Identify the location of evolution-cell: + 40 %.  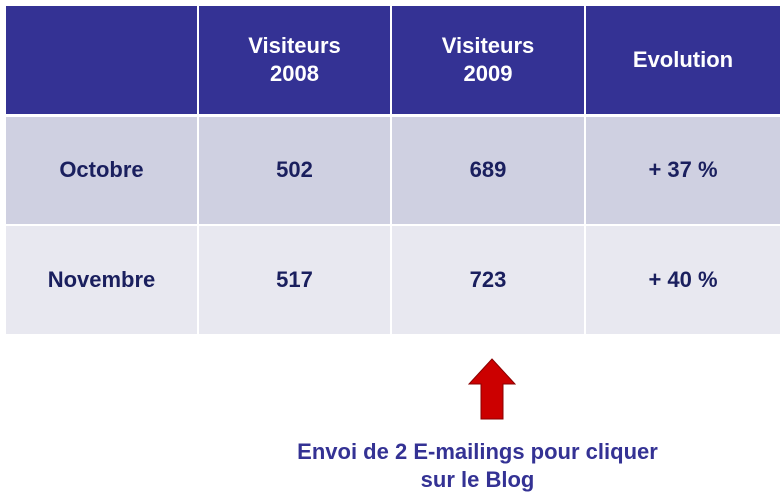
(683, 280).